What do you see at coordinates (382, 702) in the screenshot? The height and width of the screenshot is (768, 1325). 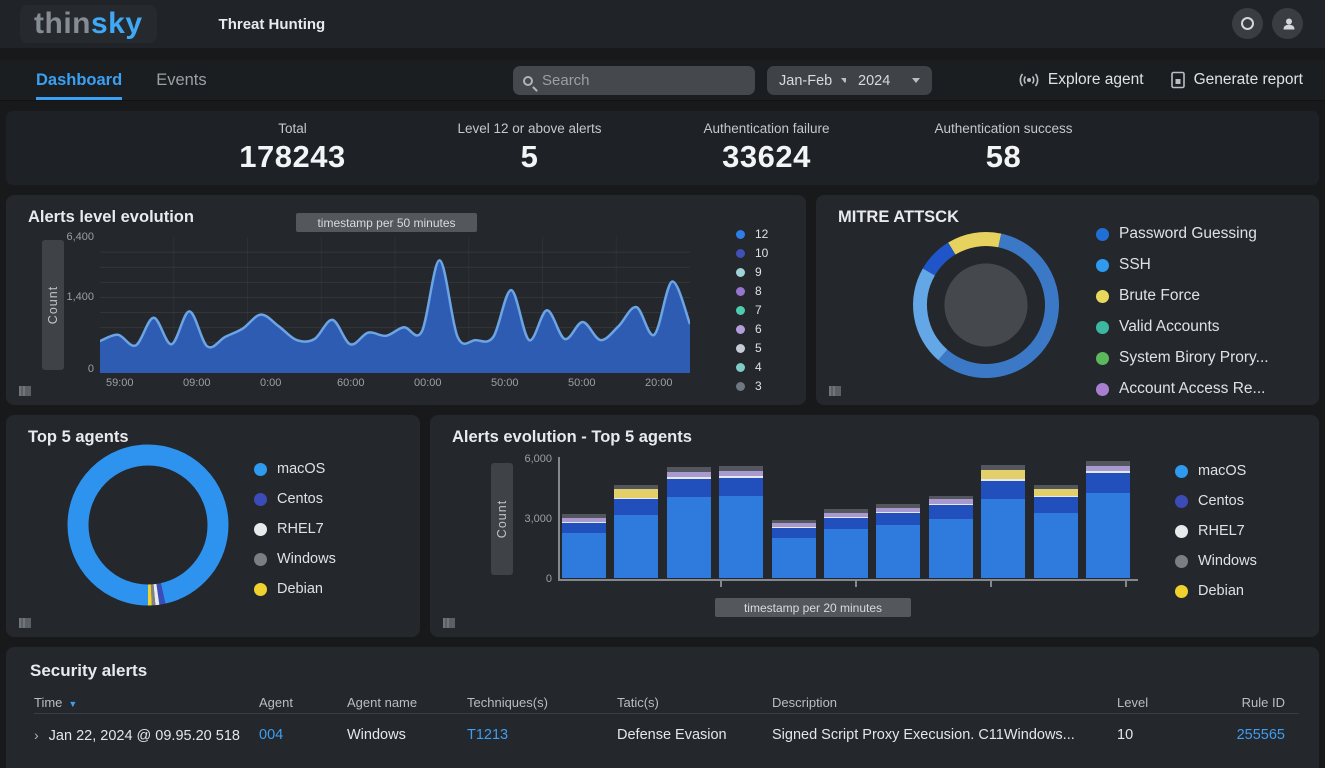 I see `column-header-agent-name: Agent name` at bounding box center [382, 702].